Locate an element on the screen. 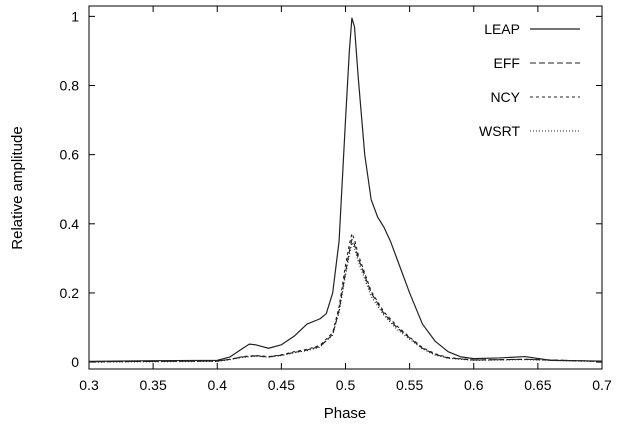  x-tick-label: 0.45 is located at coordinates (281, 385).